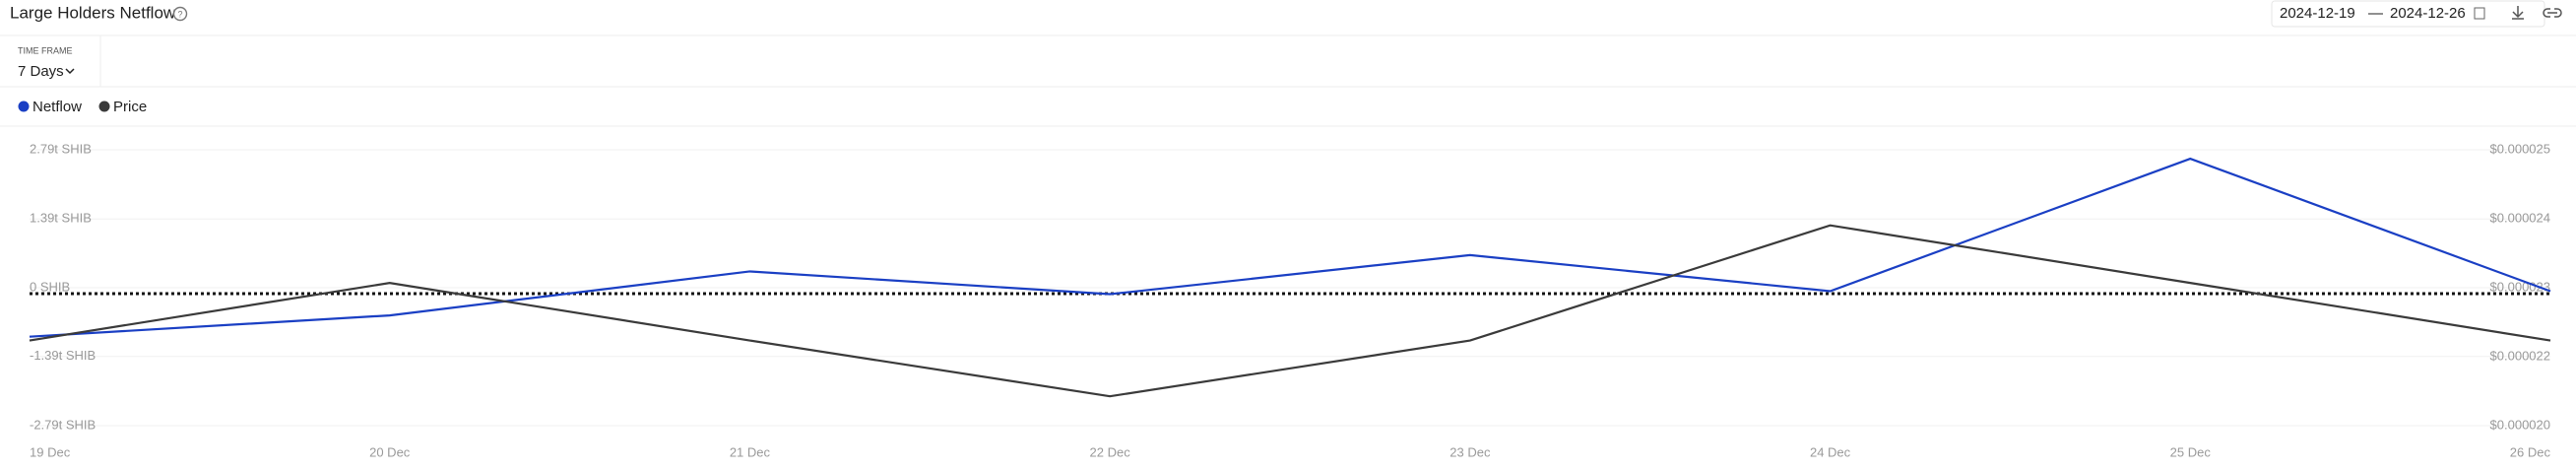  Describe the element at coordinates (2191, 452) in the screenshot. I see `x-tick-label: 25 Dec` at that location.